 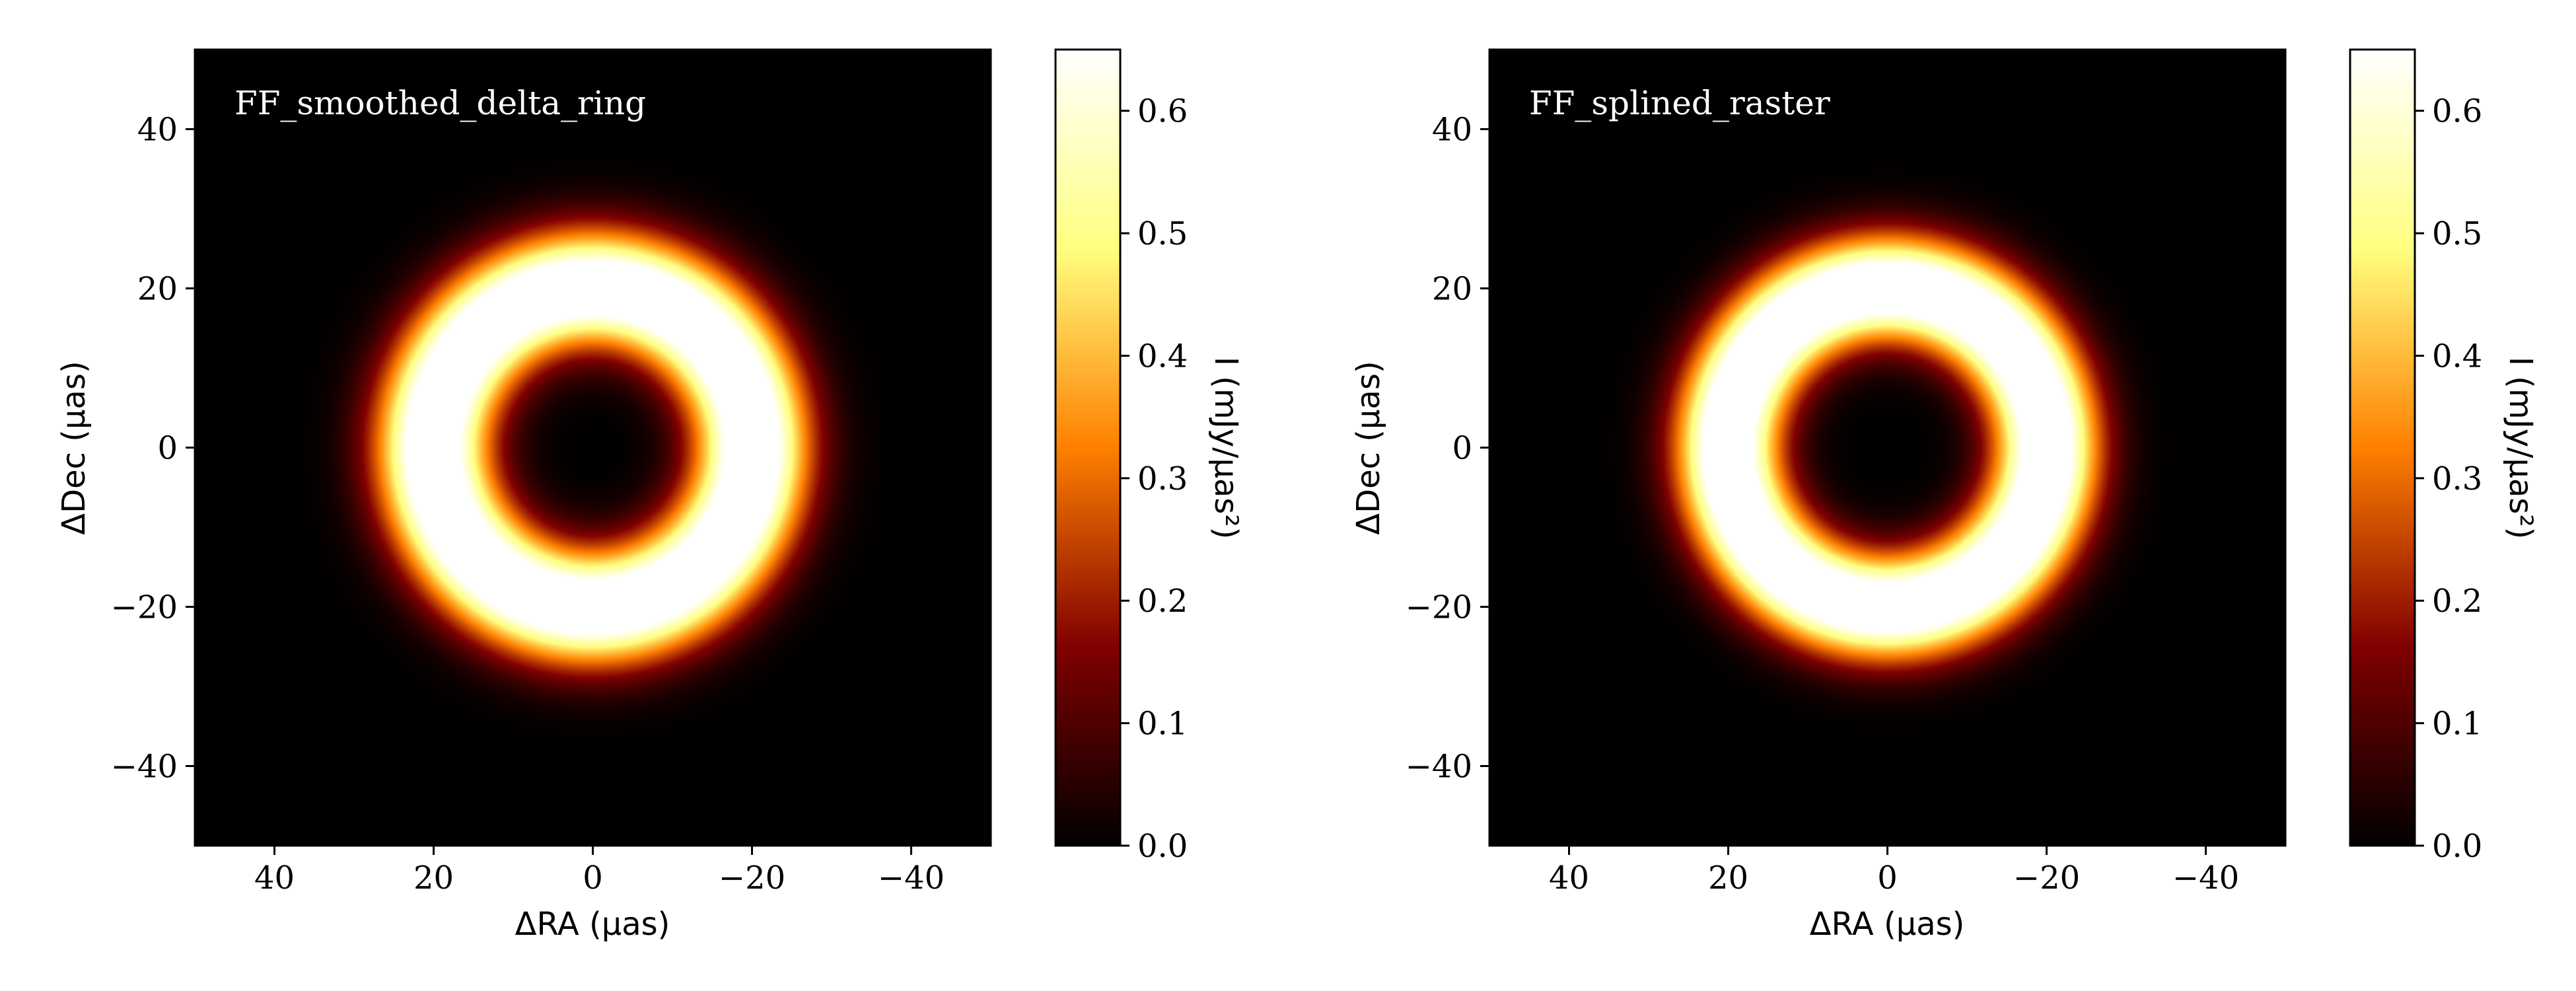 What do you see at coordinates (1226, 448) in the screenshot?
I see `colorbar-label-1: I (mJy/μas²)` at bounding box center [1226, 448].